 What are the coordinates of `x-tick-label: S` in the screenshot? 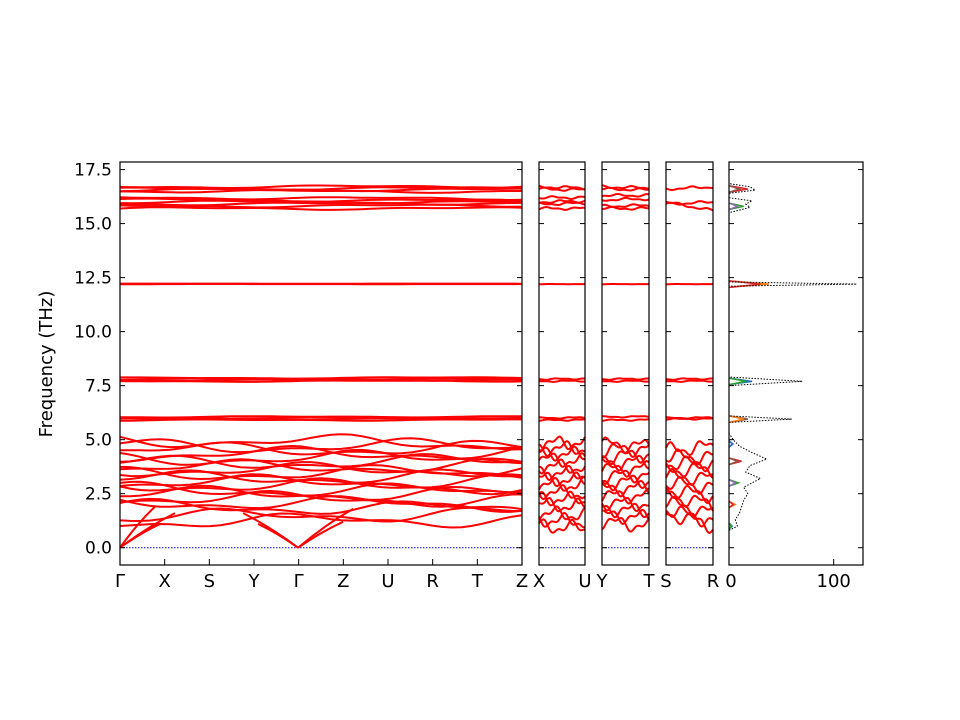 It's located at (665, 581).